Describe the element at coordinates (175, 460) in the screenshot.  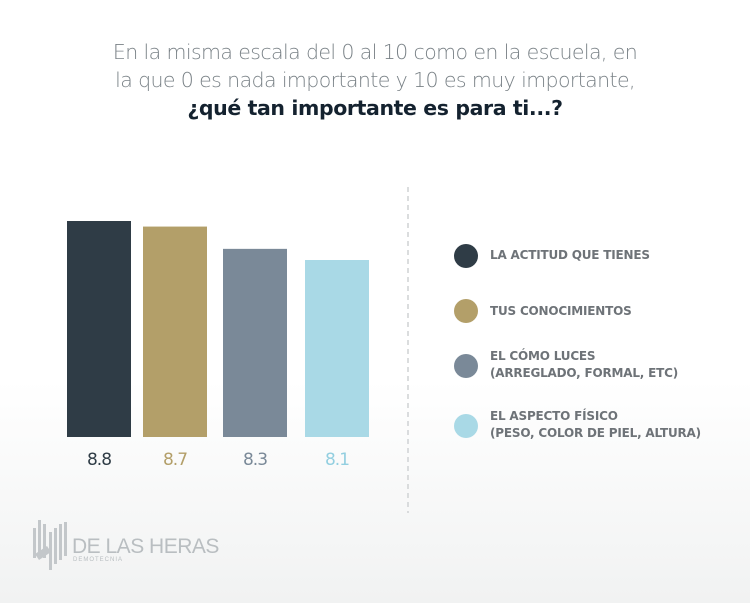
I see `data-label-2: 8.7` at that location.